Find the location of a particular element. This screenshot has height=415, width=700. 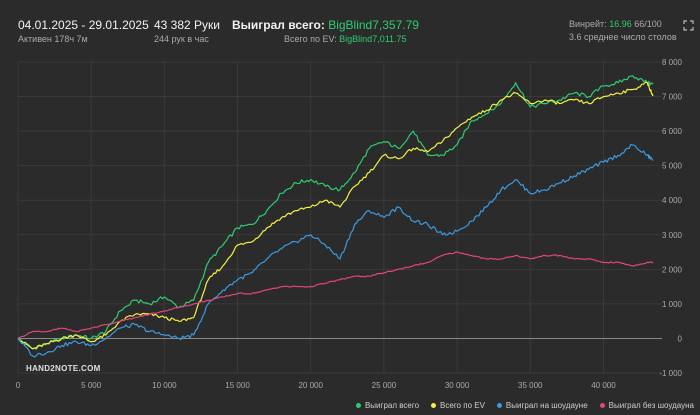

winrate: Винрейт: 16.96 66/100 is located at coordinates (615, 24).